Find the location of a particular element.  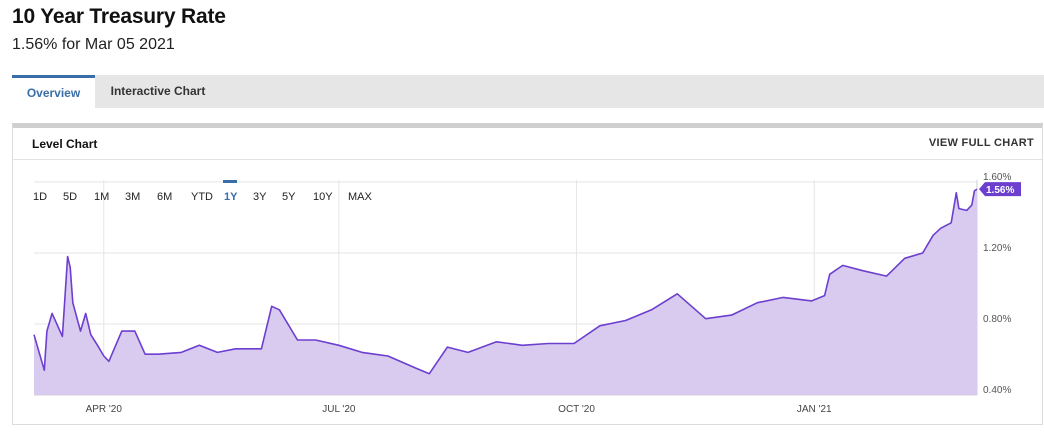

current-value-label: 1.56% is located at coordinates (1000, 190).